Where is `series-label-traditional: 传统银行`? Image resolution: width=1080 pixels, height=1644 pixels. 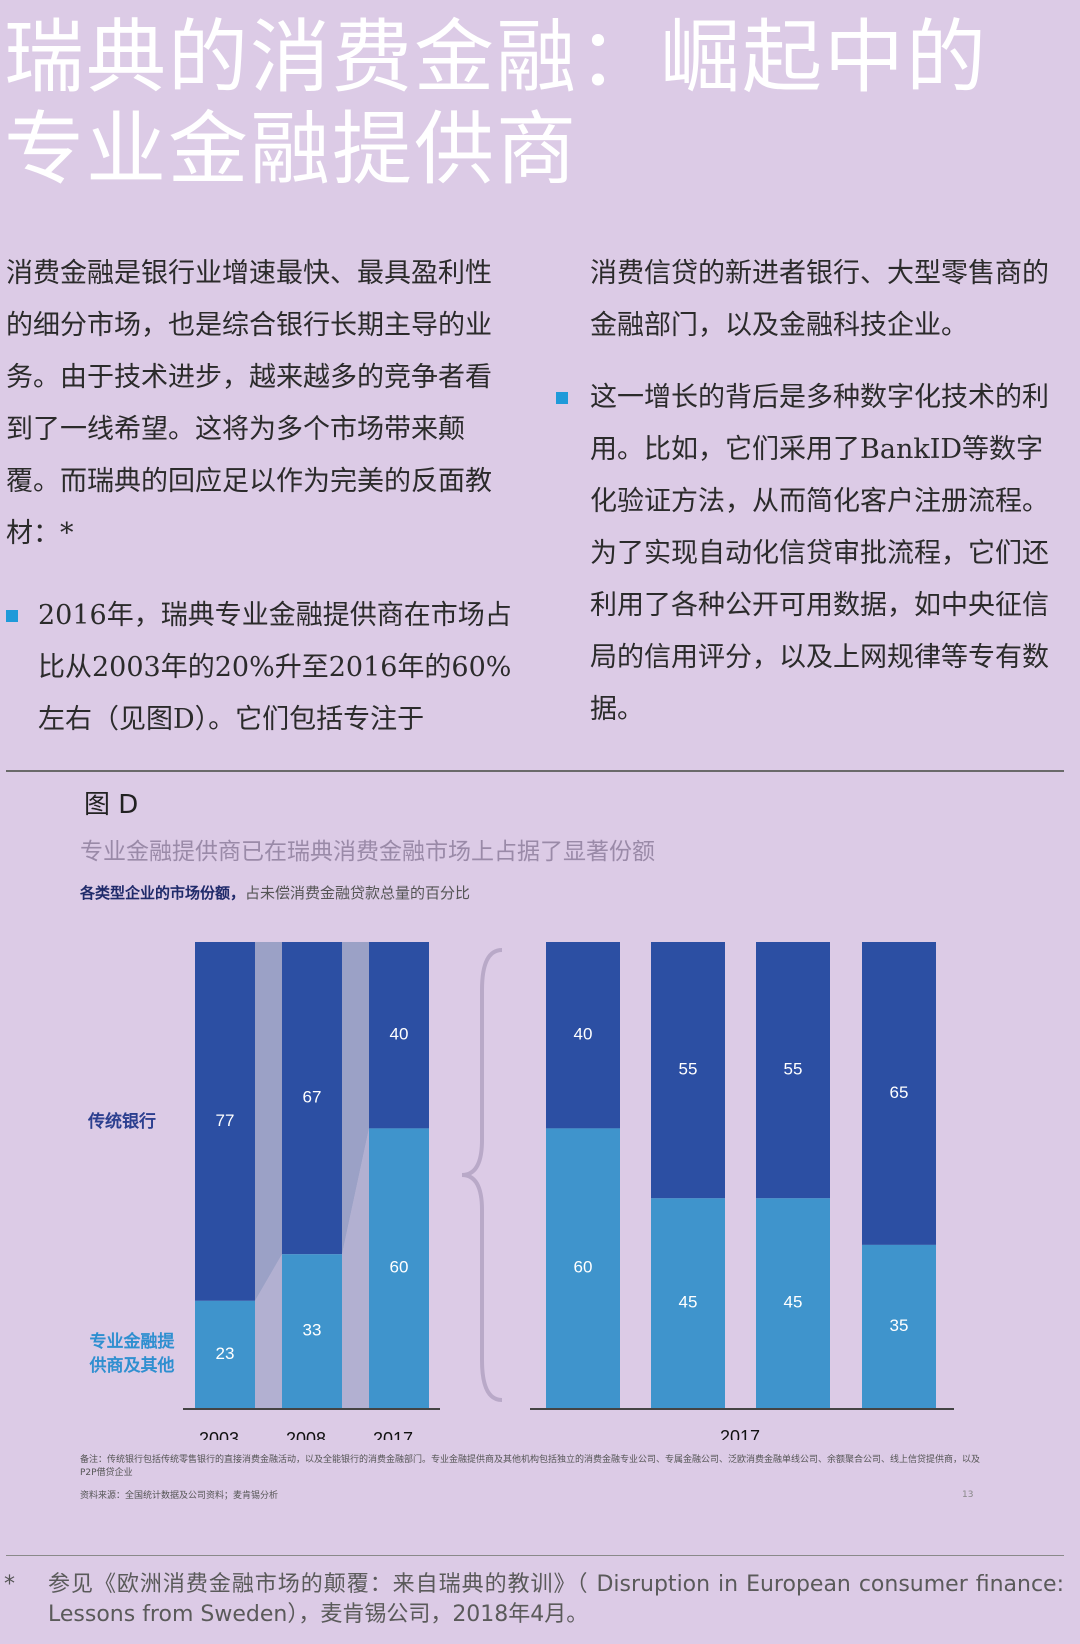
series-label-traditional: 传统银行 is located at coordinates (121, 1121).